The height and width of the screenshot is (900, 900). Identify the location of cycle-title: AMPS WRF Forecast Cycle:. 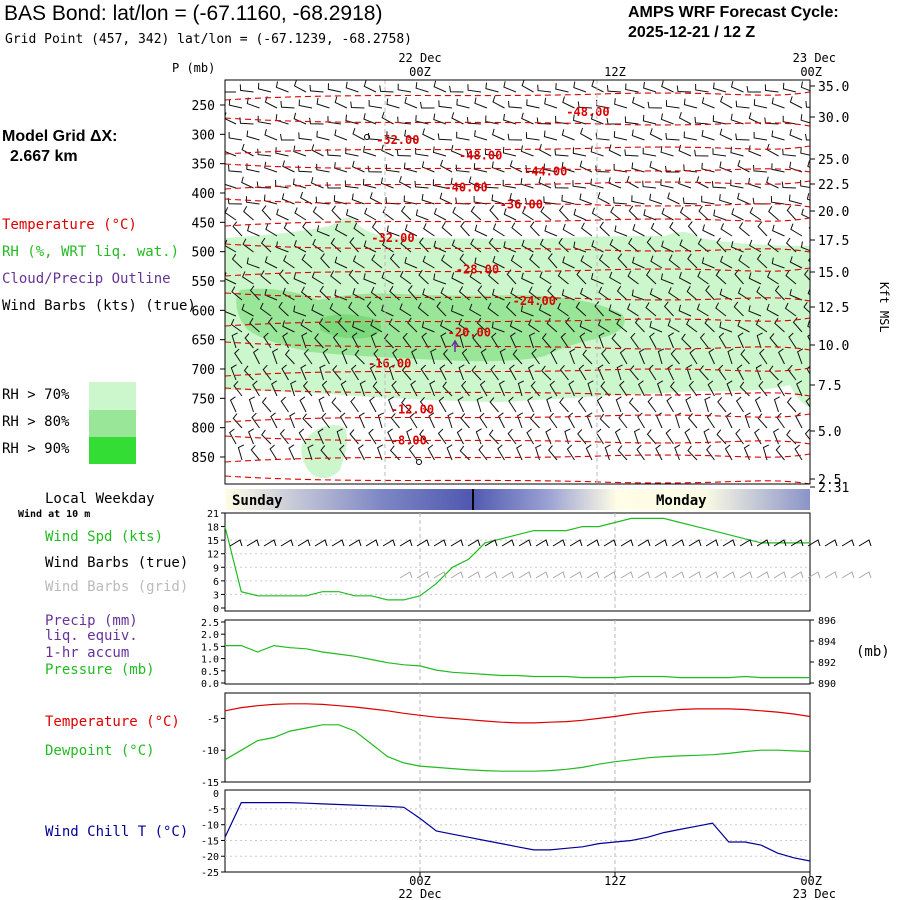
(733, 12).